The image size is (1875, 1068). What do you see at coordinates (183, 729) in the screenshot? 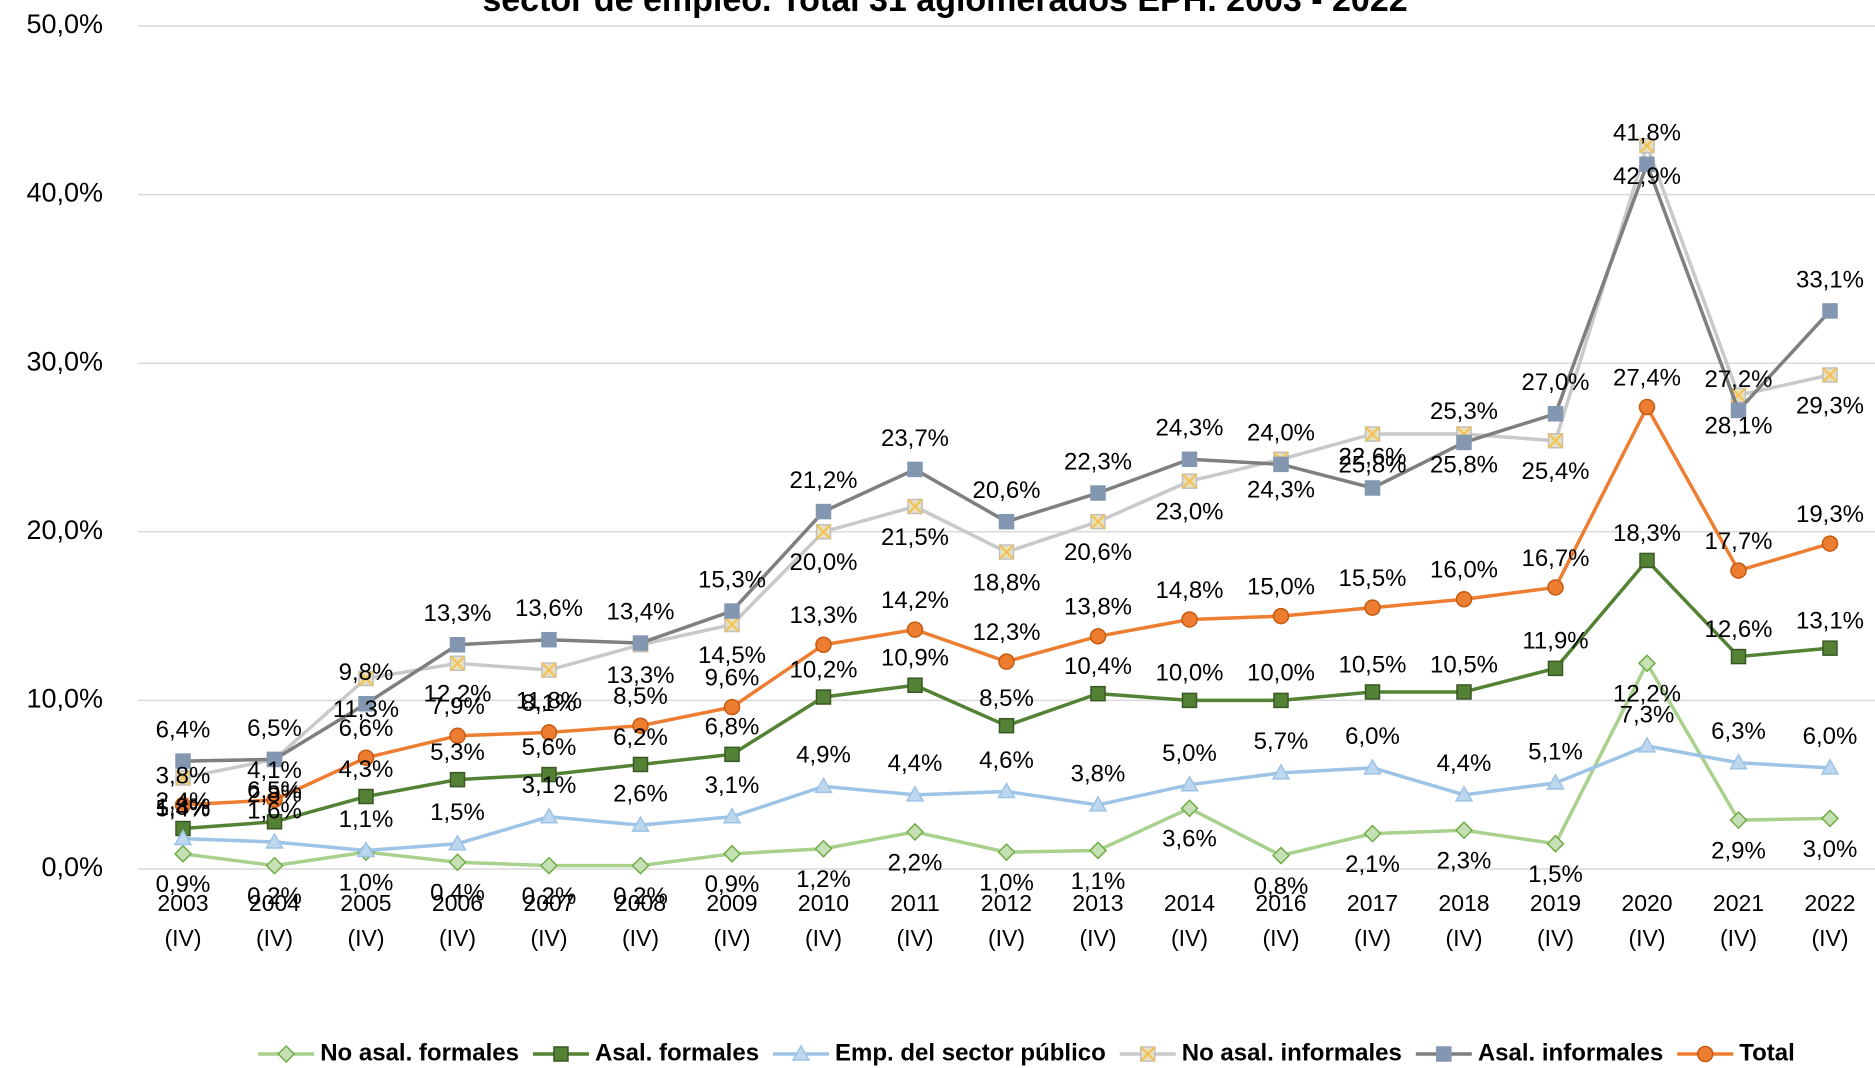
I see `data-label: 6,4%` at bounding box center [183, 729].